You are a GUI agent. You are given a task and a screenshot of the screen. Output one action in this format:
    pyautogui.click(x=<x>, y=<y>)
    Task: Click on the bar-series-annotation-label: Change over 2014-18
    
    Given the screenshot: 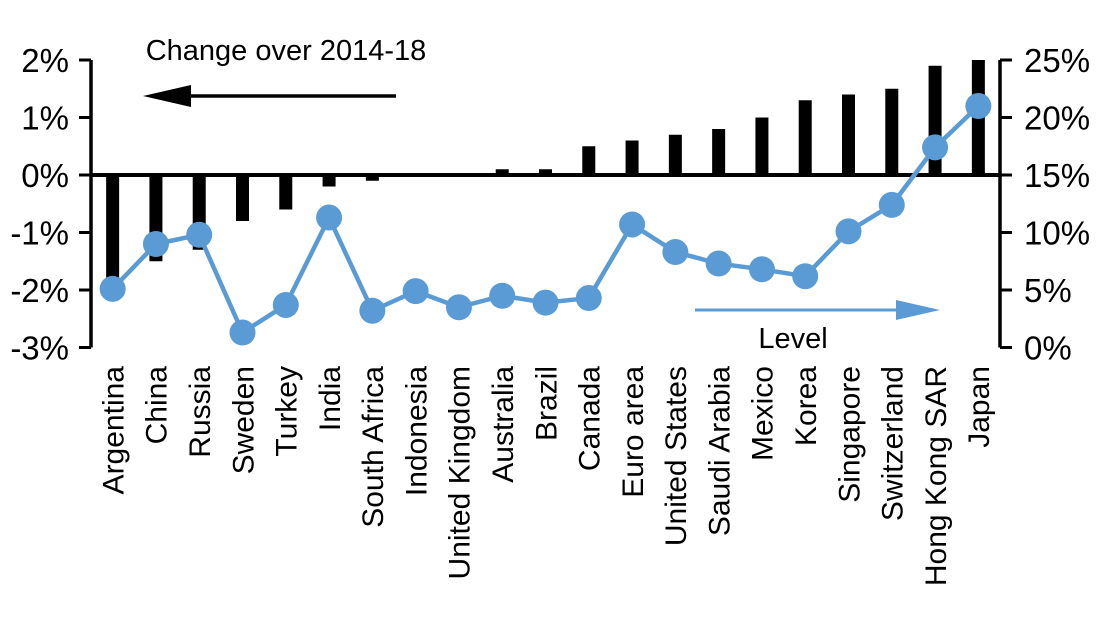 What is the action you would take?
    pyautogui.click(x=286, y=51)
    